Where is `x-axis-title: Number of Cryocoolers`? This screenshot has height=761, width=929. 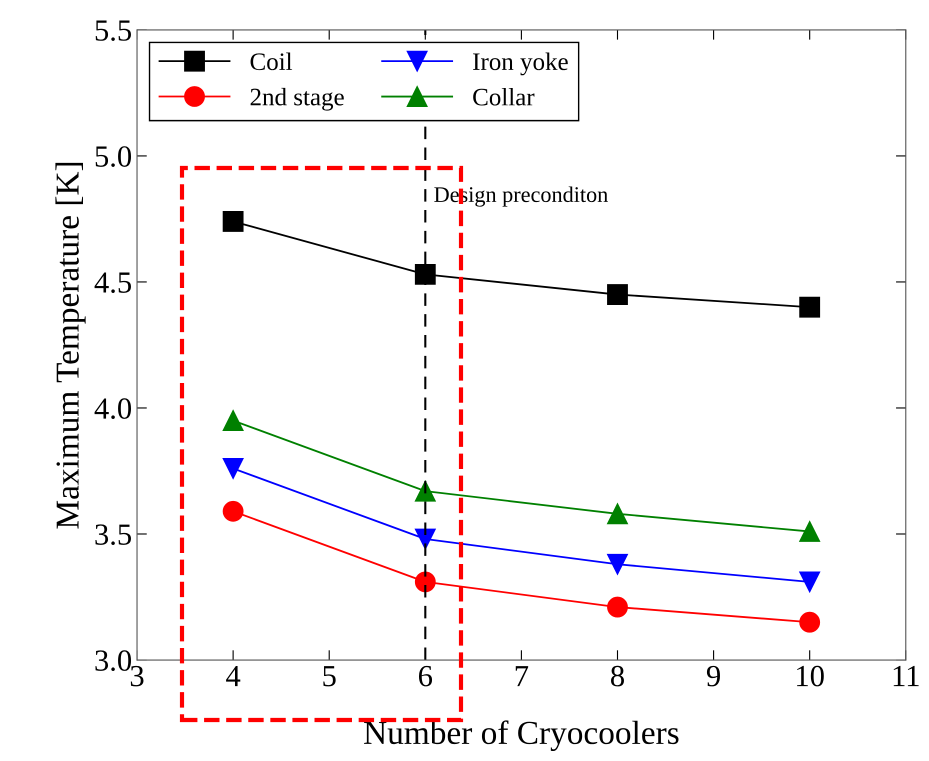 x-axis-title: Number of Cryocoolers is located at coordinates (521, 736).